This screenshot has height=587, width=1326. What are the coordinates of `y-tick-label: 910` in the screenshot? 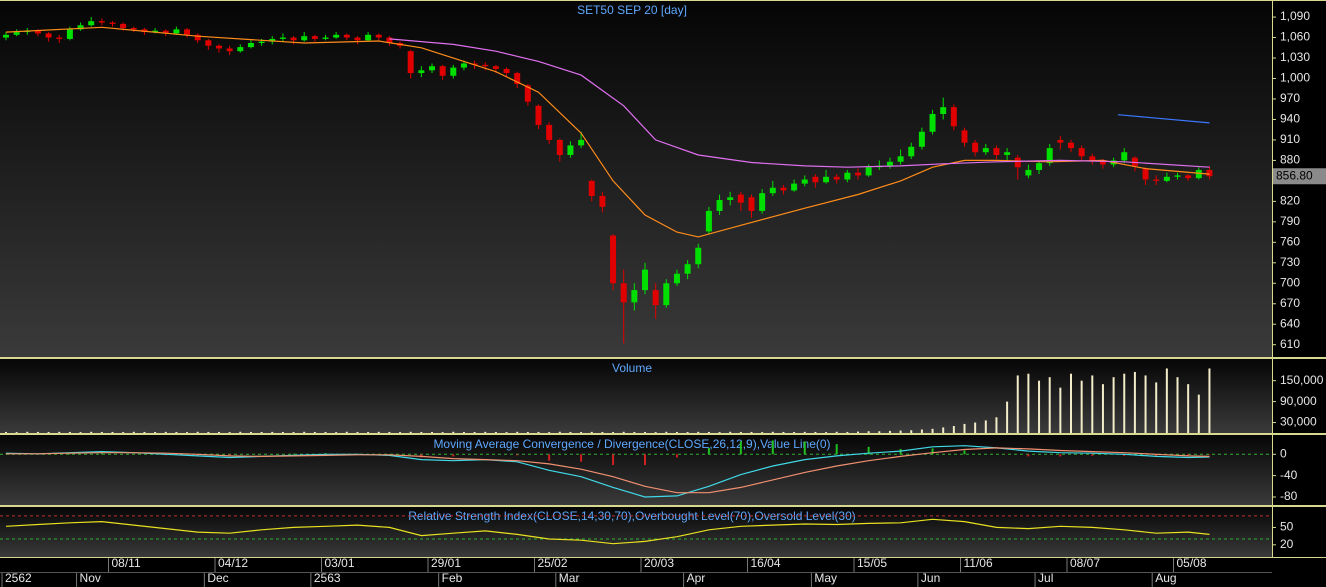 It's located at (1290, 139).